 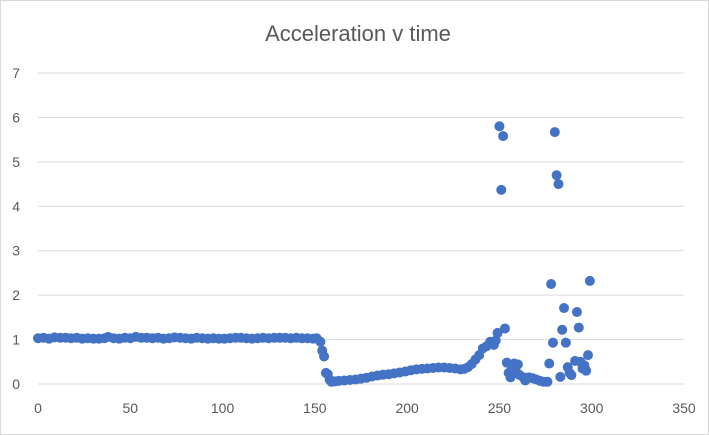 I want to click on chart-title: Acceleration v time, so click(x=358, y=33).